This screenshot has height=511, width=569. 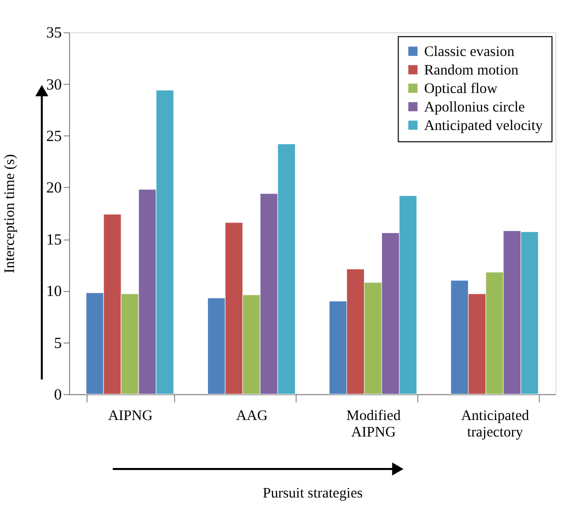 I want to click on x-tick-label: AIPNG, so click(x=131, y=416).